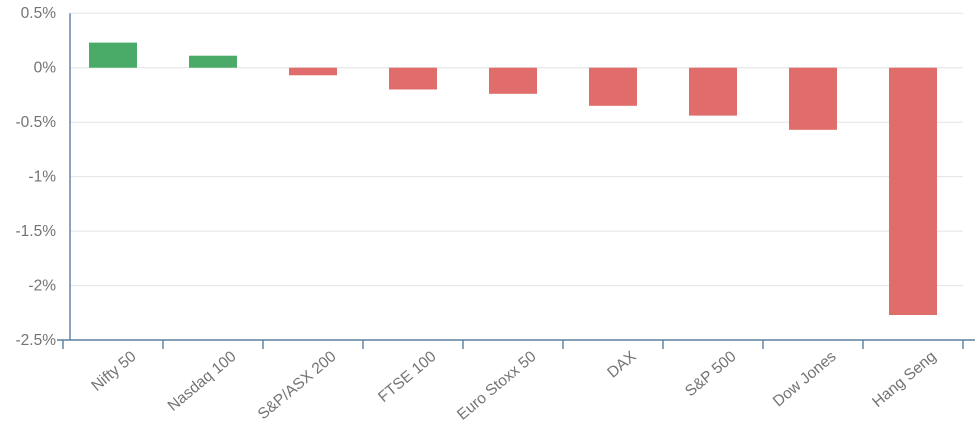 The height and width of the screenshot is (436, 976). Describe the element at coordinates (45, 68) in the screenshot. I see `y-axis-tick-label: 0%` at that location.